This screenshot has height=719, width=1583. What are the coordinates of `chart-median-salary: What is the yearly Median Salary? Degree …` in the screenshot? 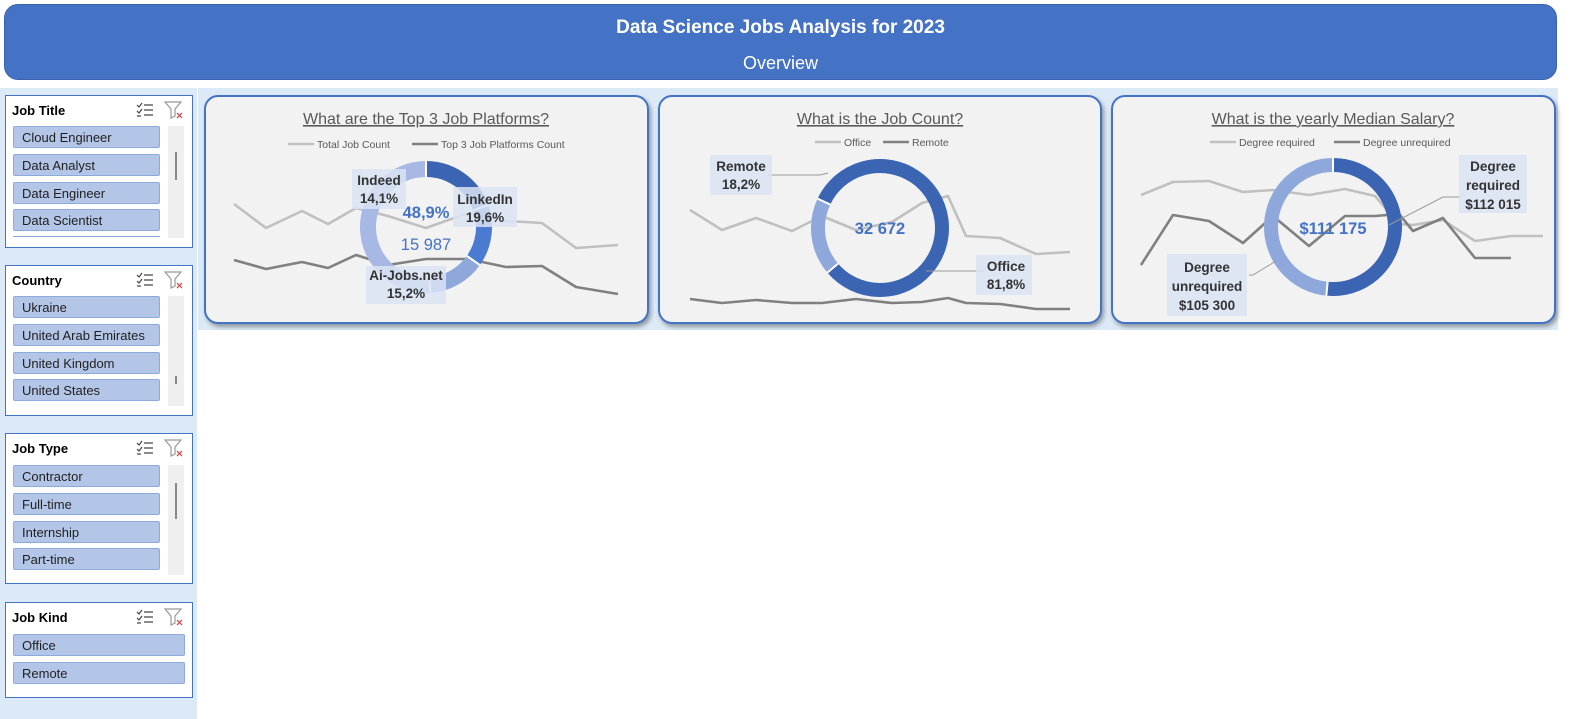 It's located at (1341, 213).